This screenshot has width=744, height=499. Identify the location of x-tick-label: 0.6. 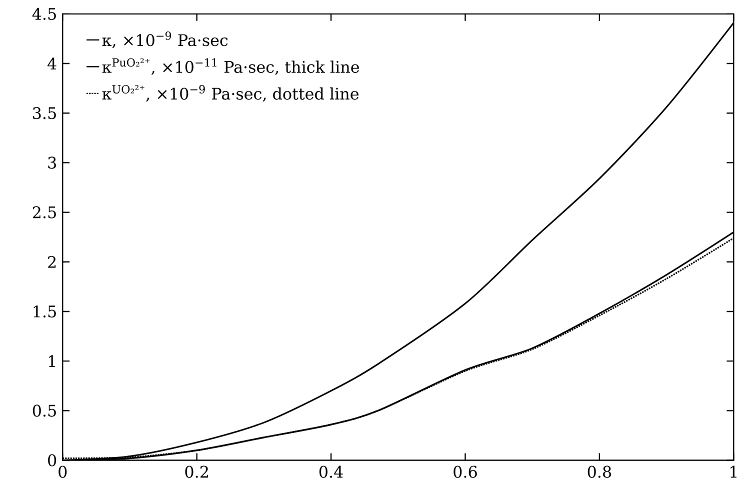
(465, 472).